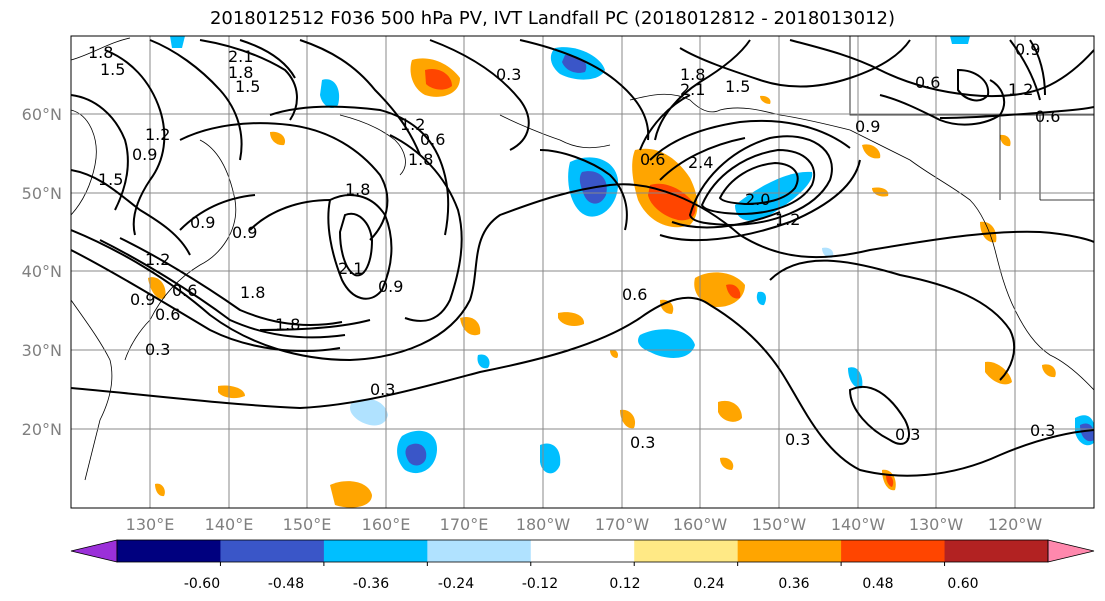  What do you see at coordinates (202, 584) in the screenshot?
I see `colorbar-tick-label: -0.60` at bounding box center [202, 584].